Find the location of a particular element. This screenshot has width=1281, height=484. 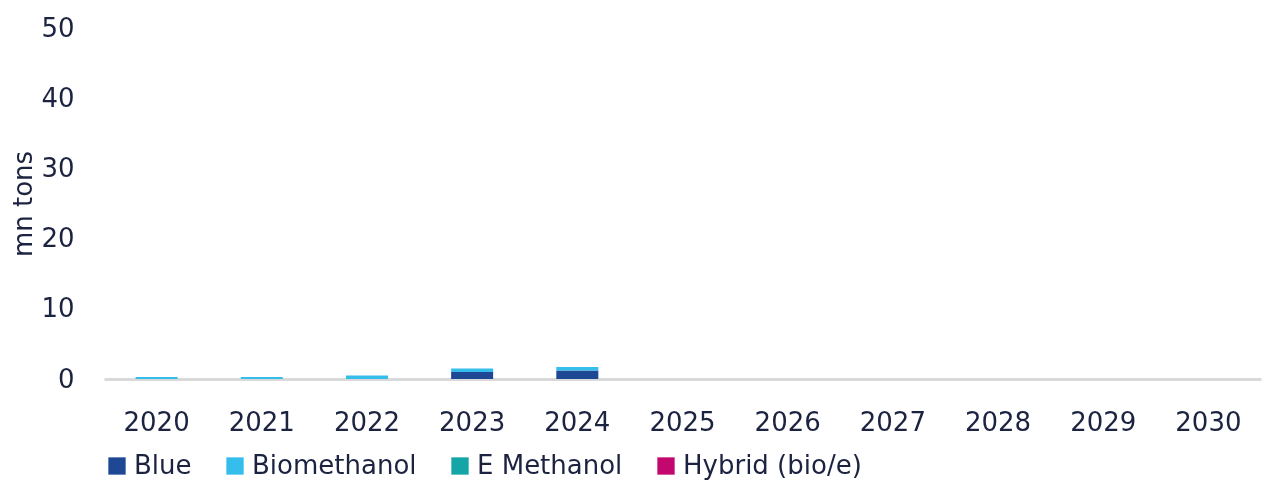

y-tick-label: 30 is located at coordinates (58, 167).